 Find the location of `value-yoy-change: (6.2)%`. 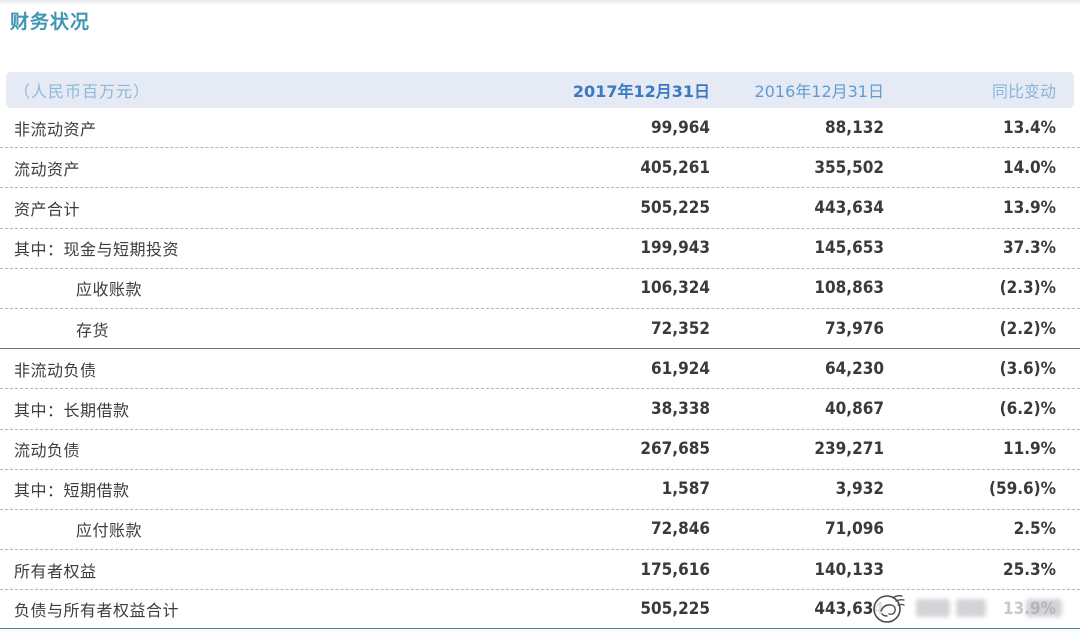

value-yoy-change: (6.2)% is located at coordinates (1027, 408).